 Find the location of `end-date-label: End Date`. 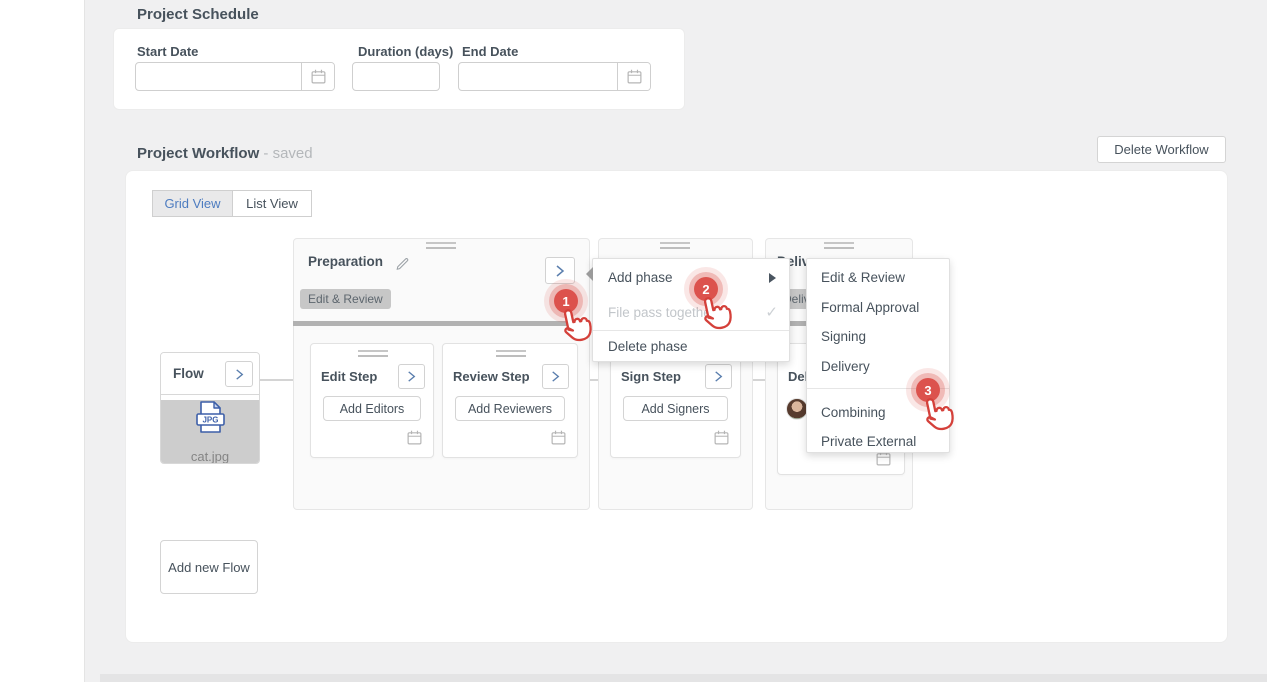

end-date-label: End Date is located at coordinates (490, 51).